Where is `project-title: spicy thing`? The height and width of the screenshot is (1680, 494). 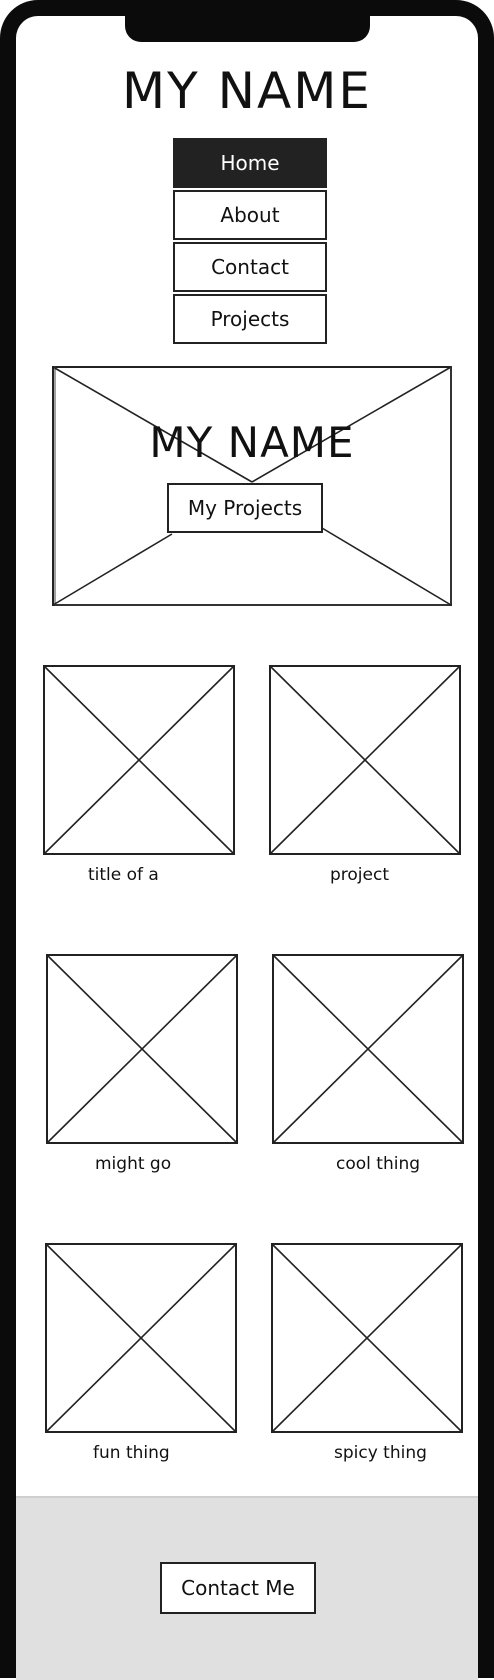 project-title: spicy thing is located at coordinates (380, 1453).